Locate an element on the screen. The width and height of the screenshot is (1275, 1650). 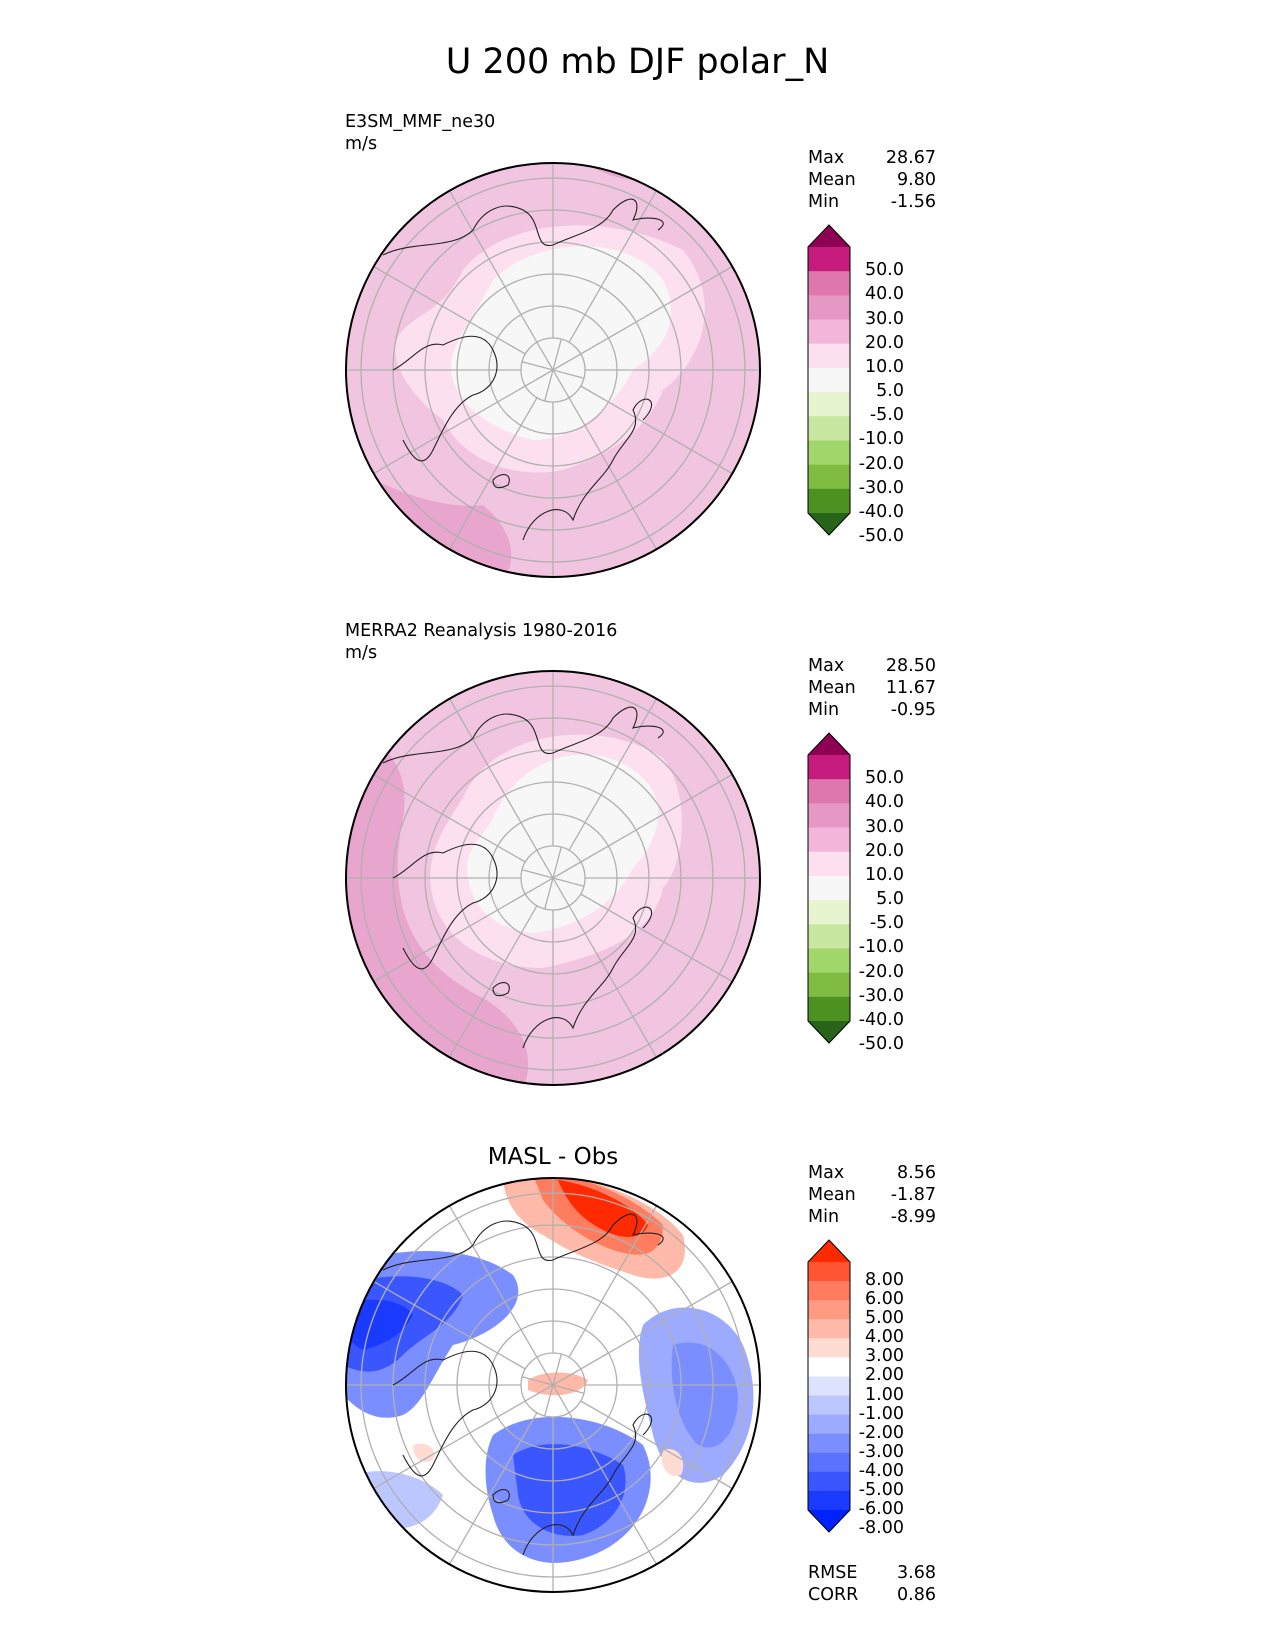
panel2-dataset-name: MERRA2 Reanalysis 1980-2016 is located at coordinates (481, 631).